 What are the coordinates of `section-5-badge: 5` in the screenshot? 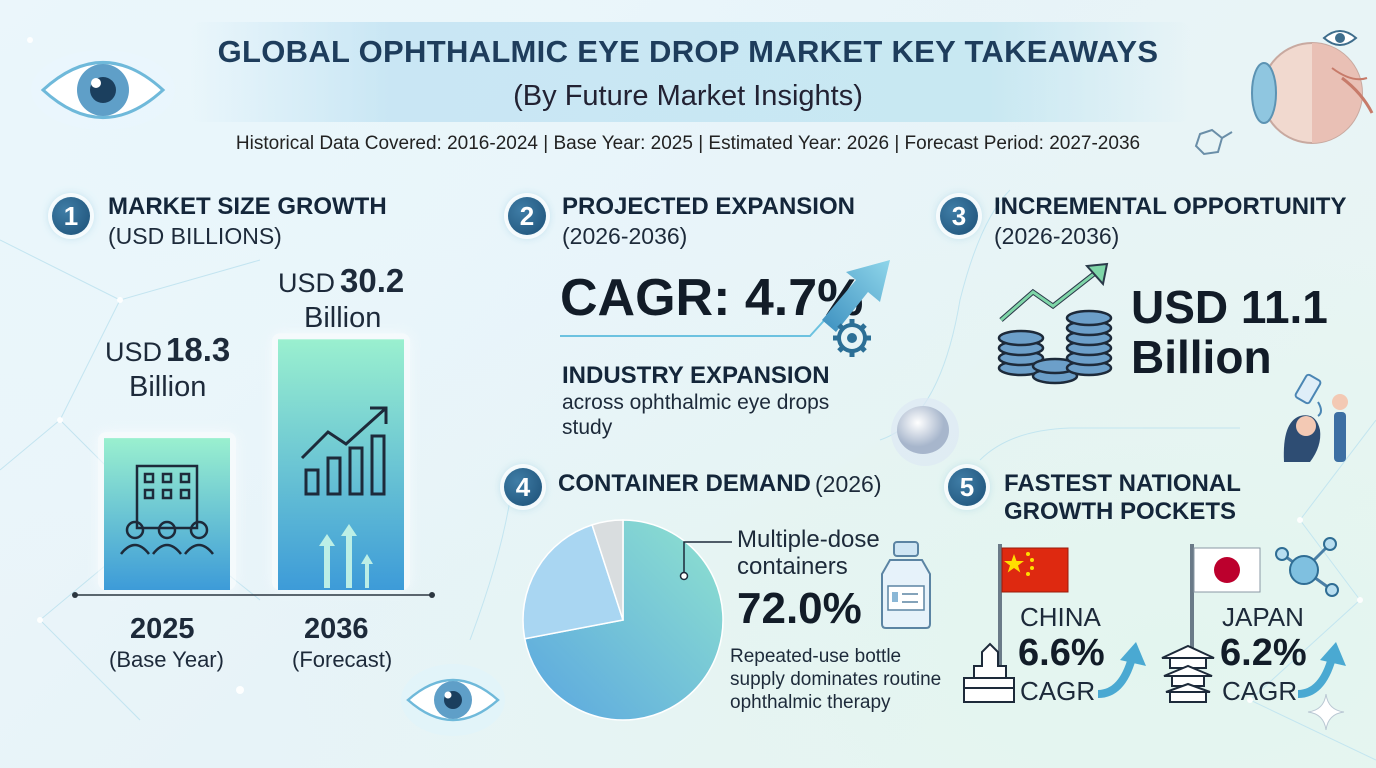 It's located at (967, 487).